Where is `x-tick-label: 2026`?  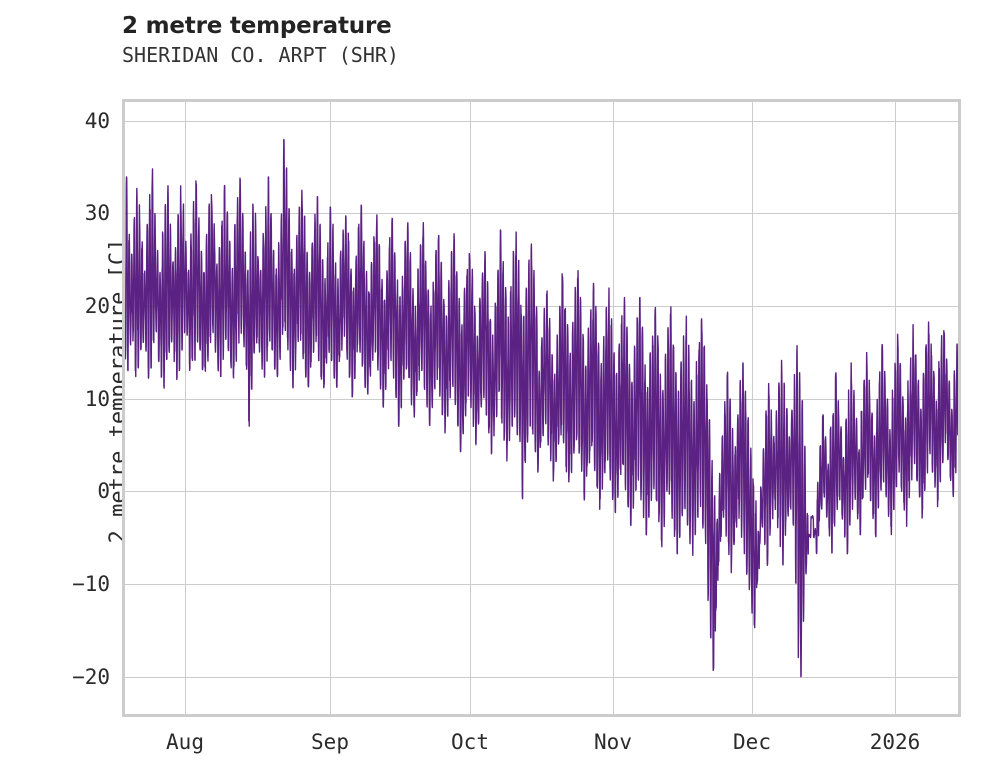
x-tick-label: 2026 is located at coordinates (895, 742).